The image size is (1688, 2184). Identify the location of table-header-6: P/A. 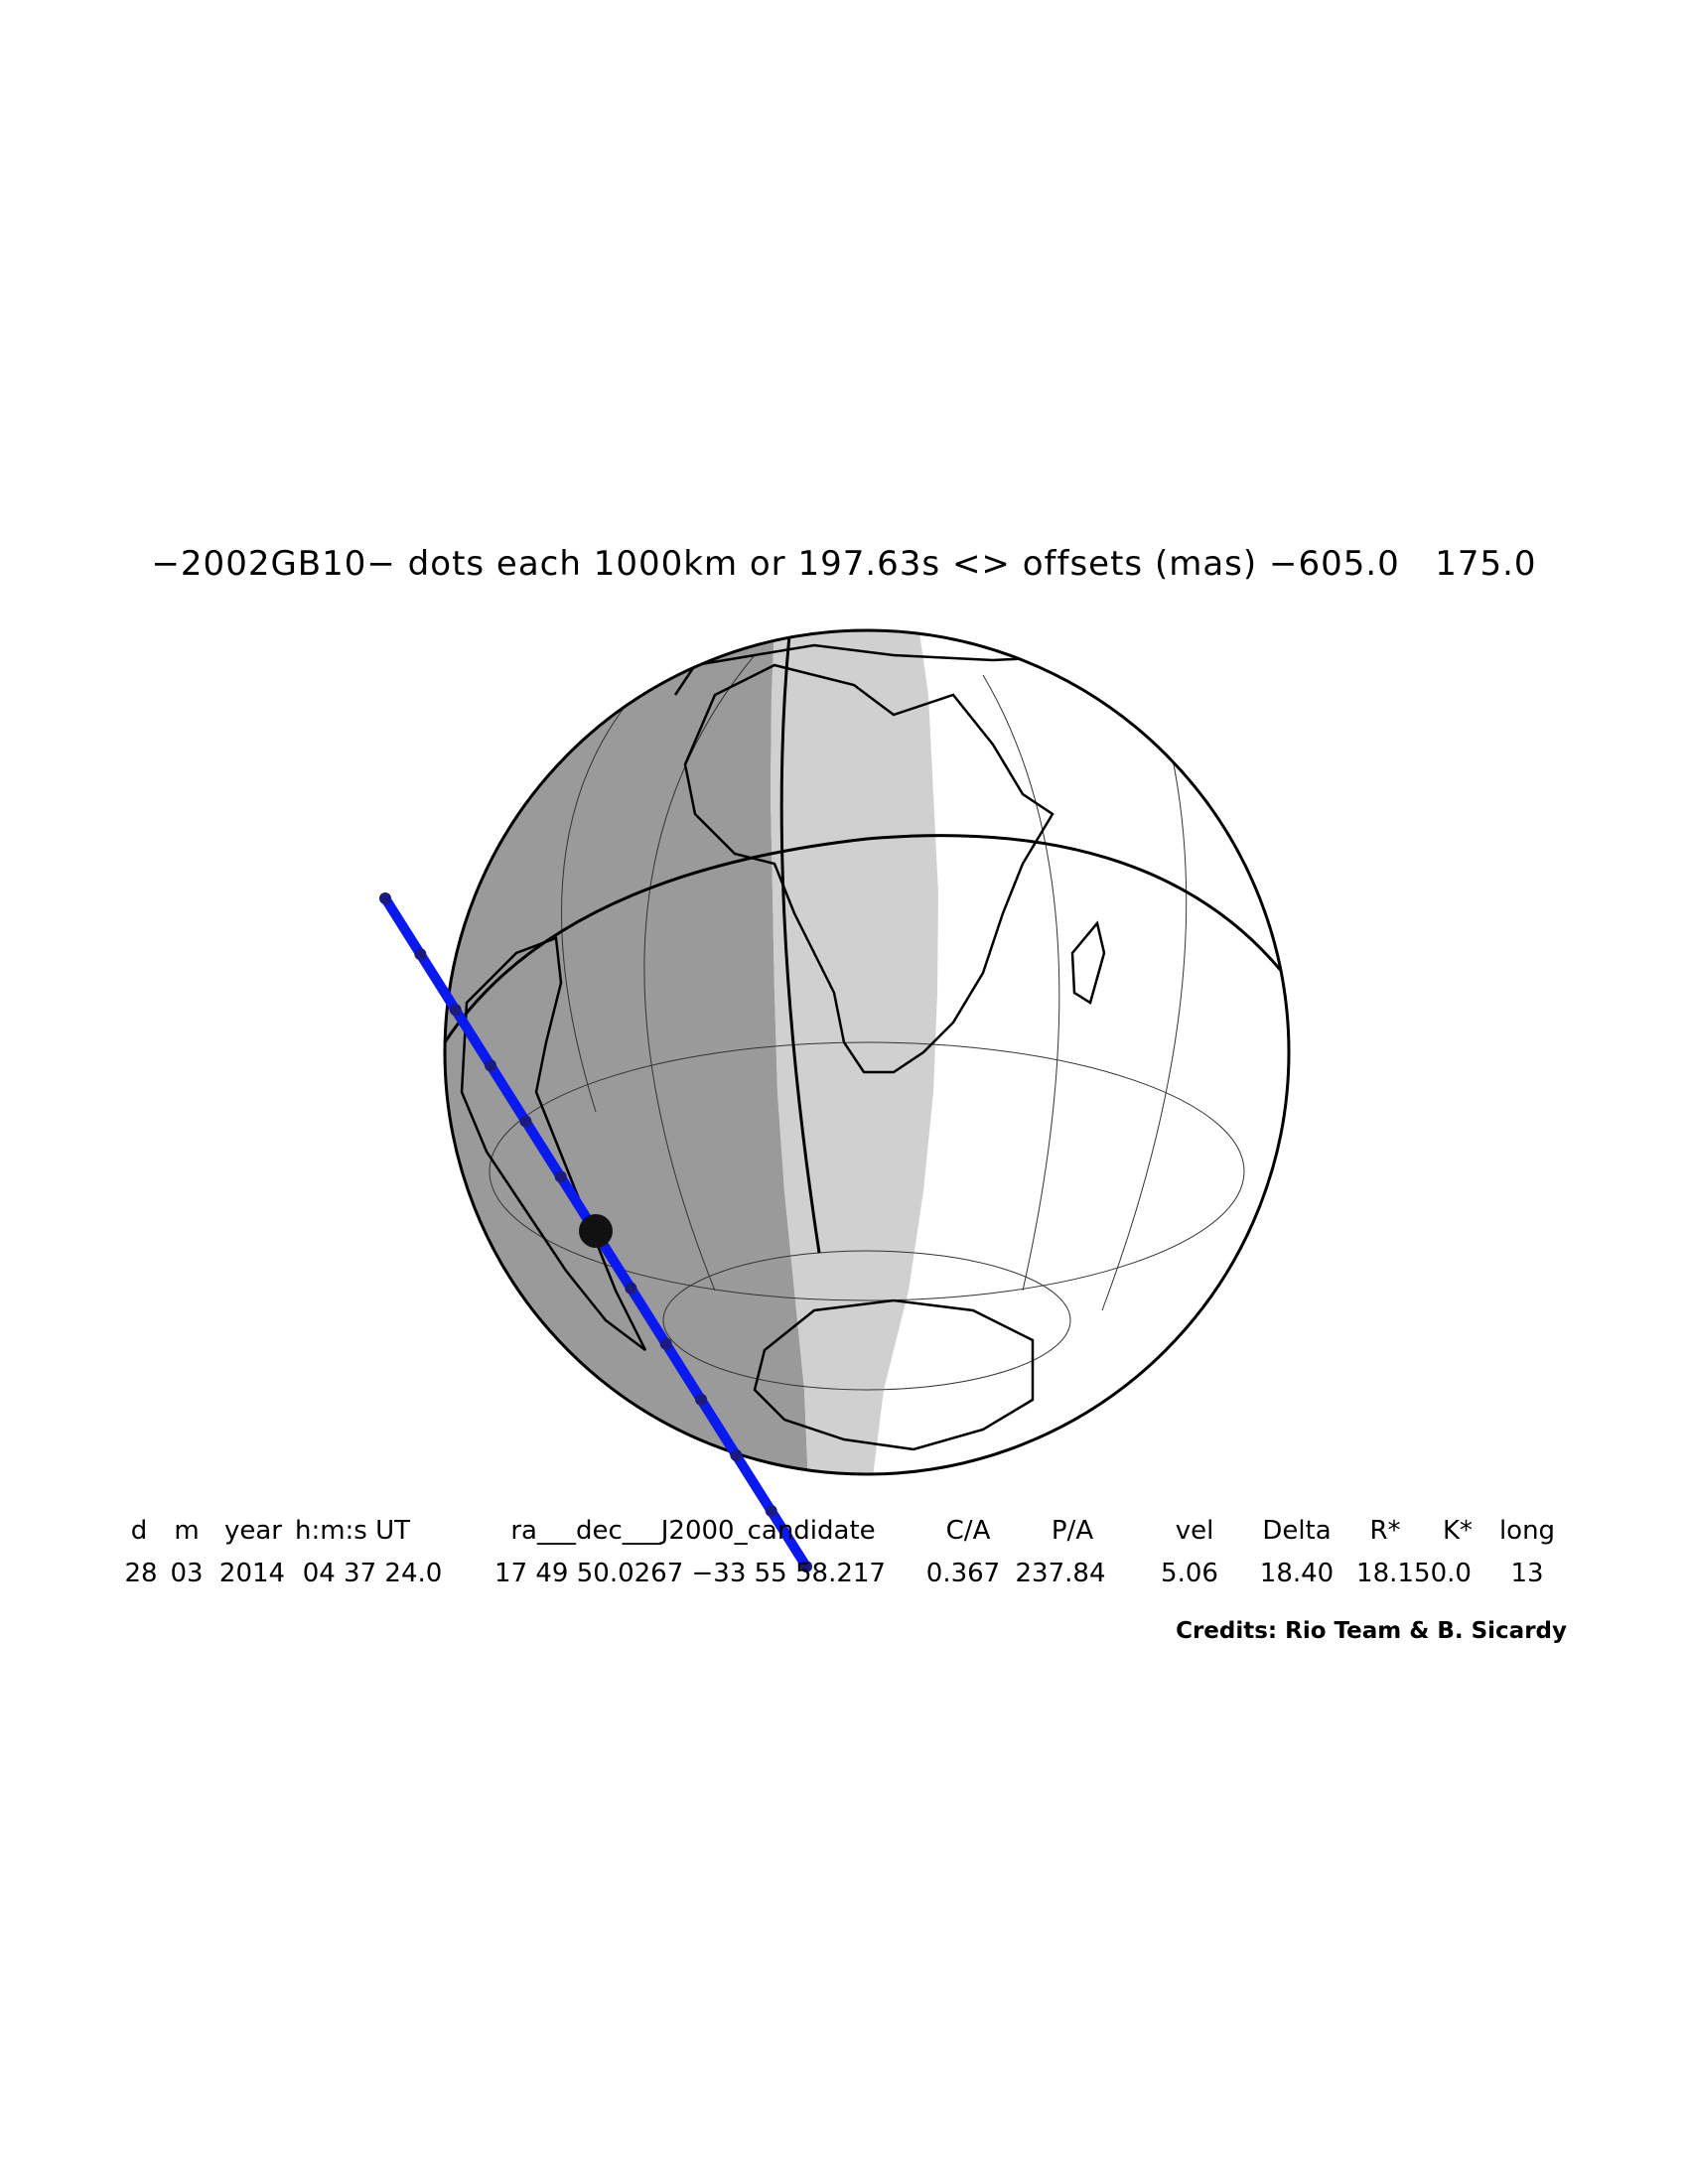
(1072, 1531).